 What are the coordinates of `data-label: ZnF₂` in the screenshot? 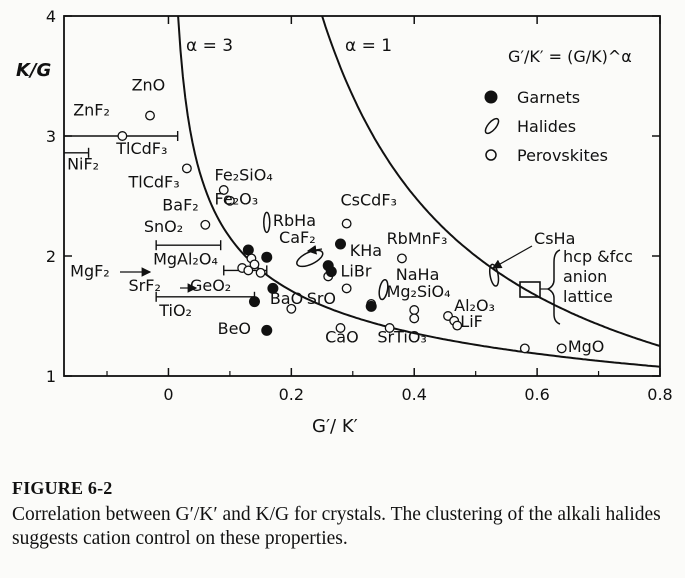 It's located at (91, 110).